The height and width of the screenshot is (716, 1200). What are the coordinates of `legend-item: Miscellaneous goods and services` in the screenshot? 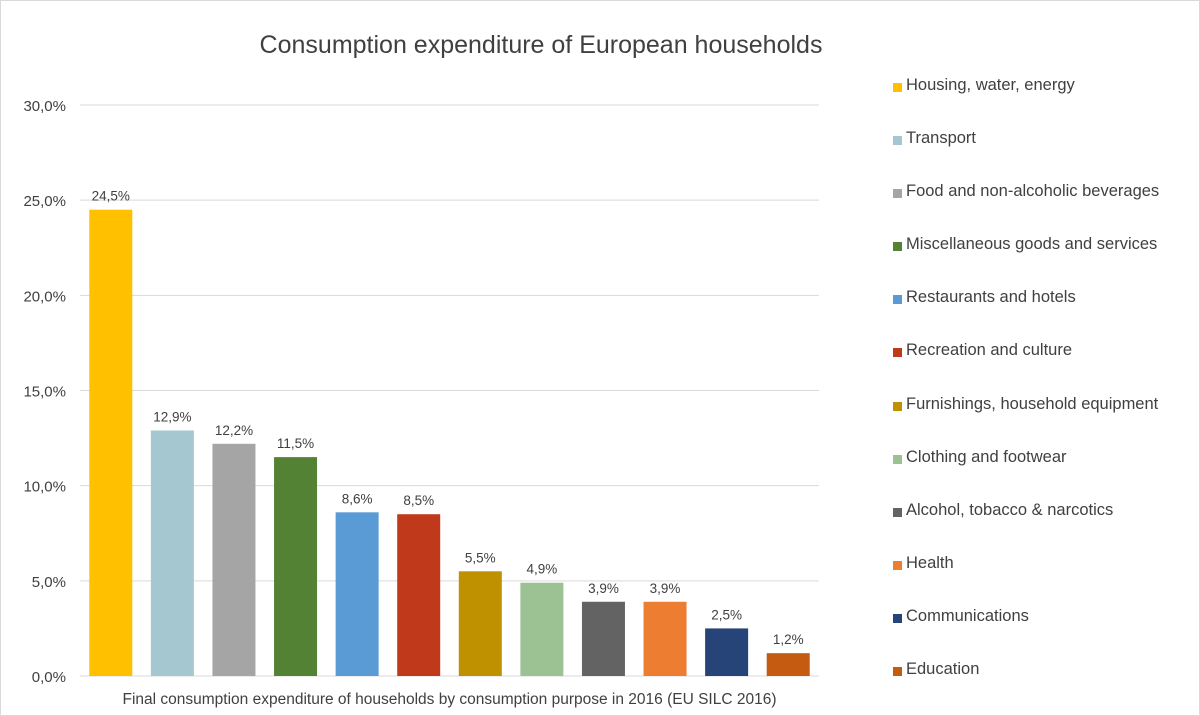 It's located at (1043, 261).